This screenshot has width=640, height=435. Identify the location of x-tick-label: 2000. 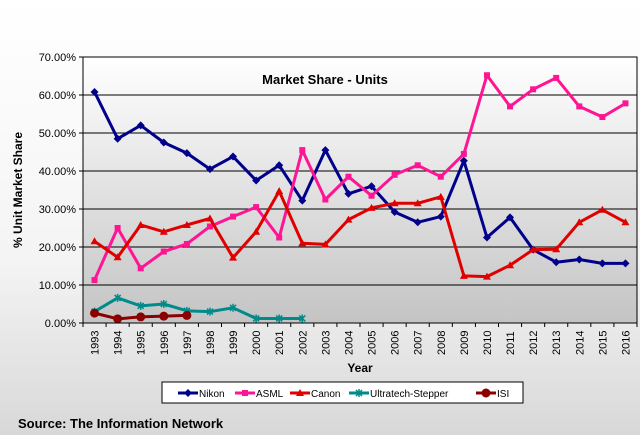
(257, 343).